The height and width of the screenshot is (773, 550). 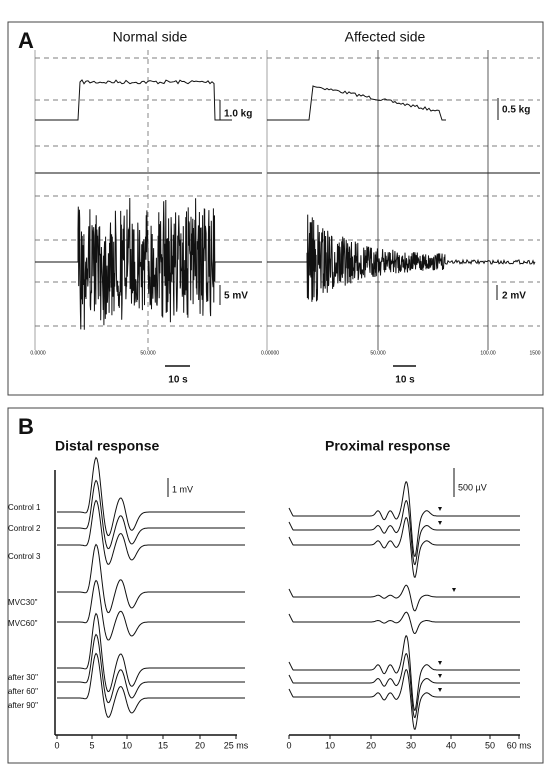 What do you see at coordinates (387, 446) in the screenshot?
I see `panel-title: Proximal response` at bounding box center [387, 446].